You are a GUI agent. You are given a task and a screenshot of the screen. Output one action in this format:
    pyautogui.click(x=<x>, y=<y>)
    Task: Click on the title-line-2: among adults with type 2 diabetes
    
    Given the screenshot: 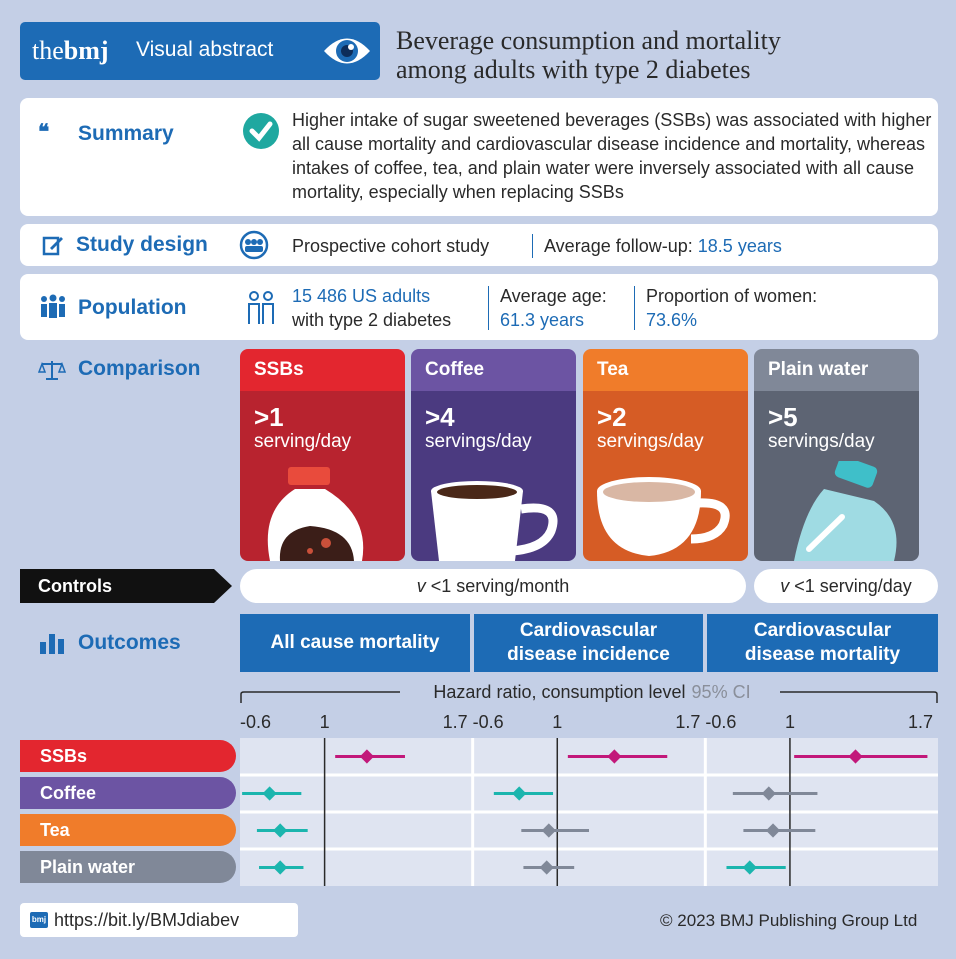 What is the action you would take?
    pyautogui.click(x=573, y=69)
    